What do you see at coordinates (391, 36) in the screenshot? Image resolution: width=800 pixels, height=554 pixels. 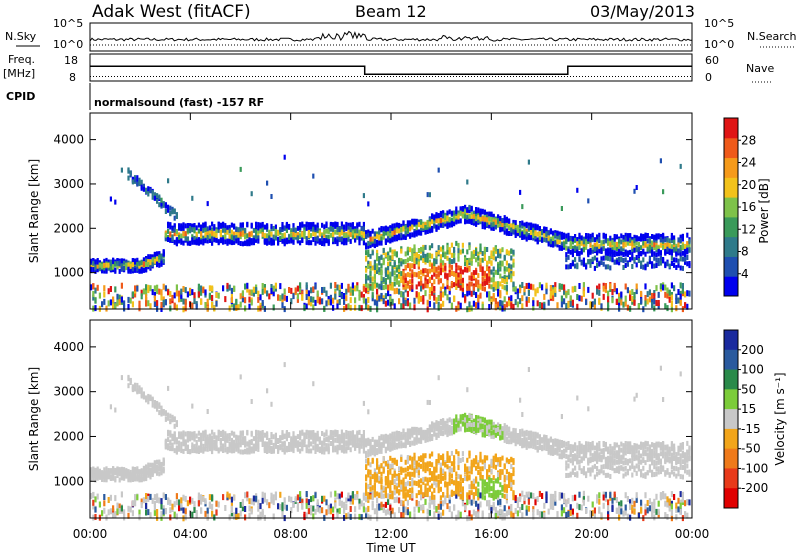 I see `noise-sky-series` at bounding box center [391, 36].